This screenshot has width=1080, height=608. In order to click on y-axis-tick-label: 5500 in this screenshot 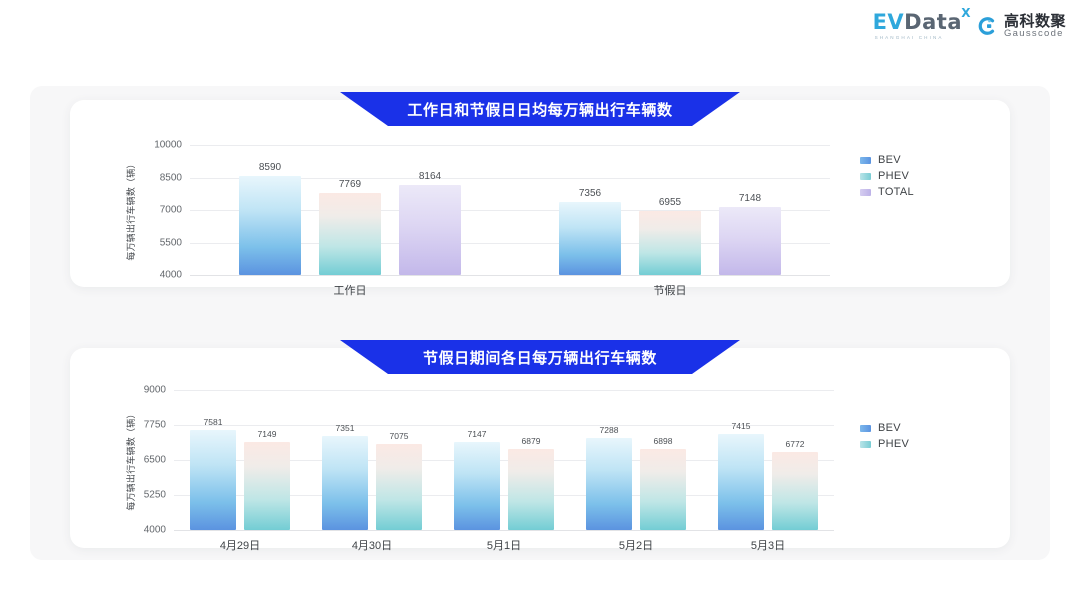, I will do `click(170, 242)`.